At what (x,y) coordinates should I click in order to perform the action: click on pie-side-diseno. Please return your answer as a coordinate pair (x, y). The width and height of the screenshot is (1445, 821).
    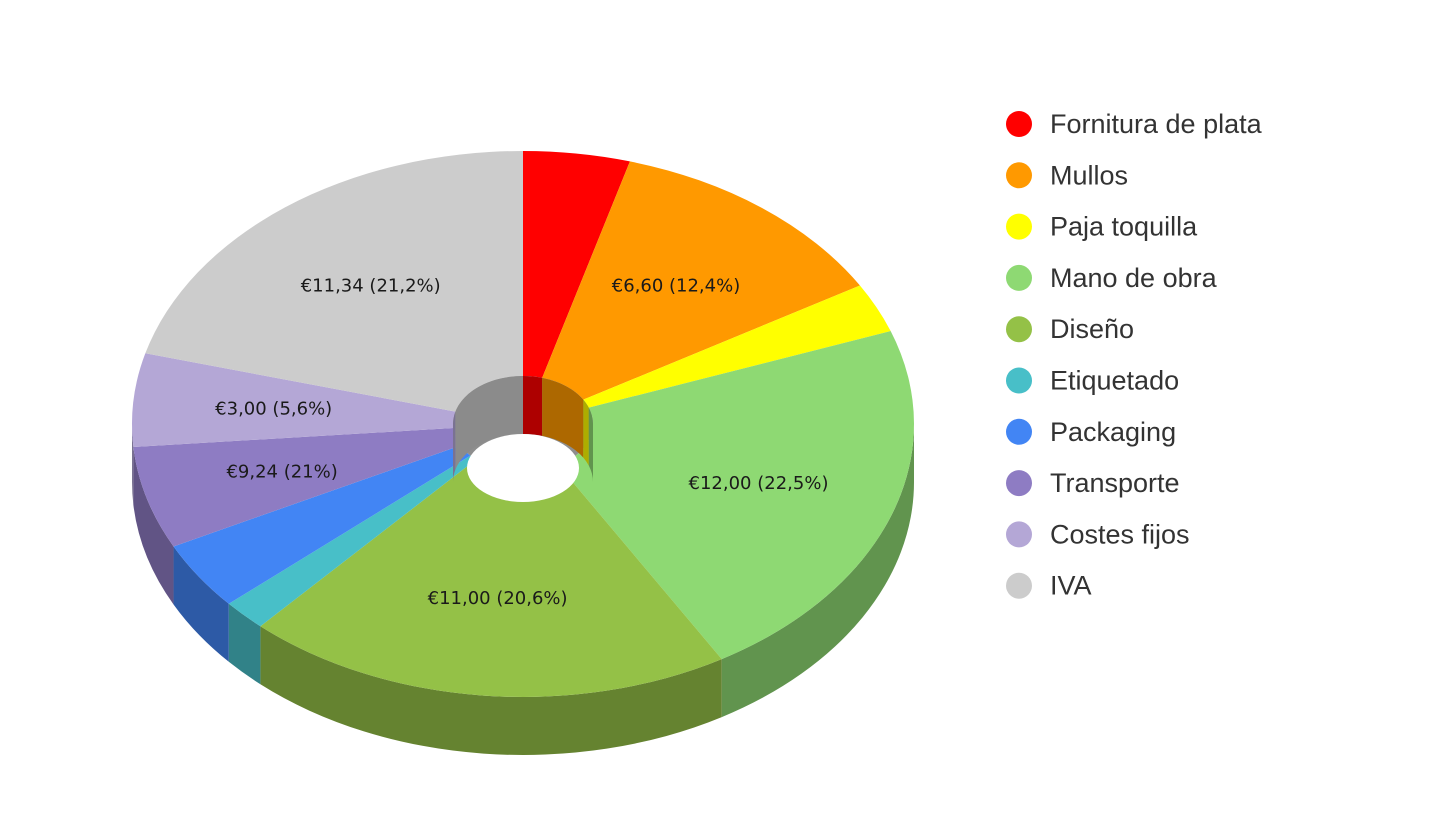
    Looking at the image, I should click on (491, 690).